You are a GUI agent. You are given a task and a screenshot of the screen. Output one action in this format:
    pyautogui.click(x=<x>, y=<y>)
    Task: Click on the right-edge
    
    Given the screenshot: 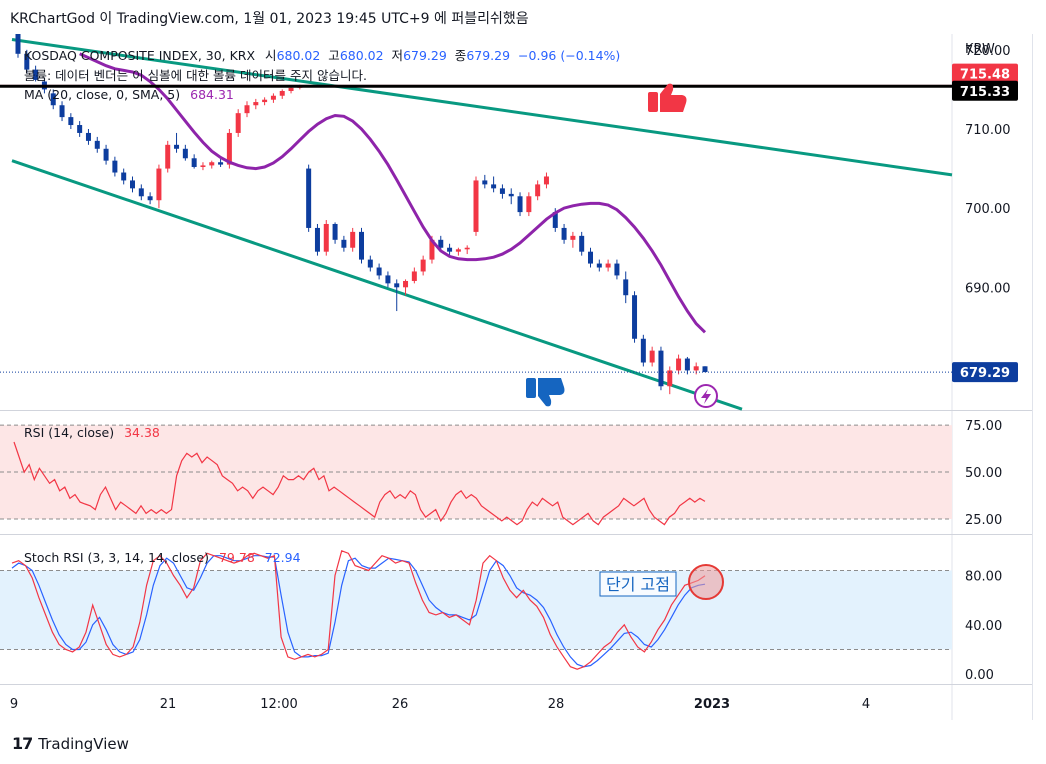 What is the action you would take?
    pyautogui.click(x=1032, y=377)
    